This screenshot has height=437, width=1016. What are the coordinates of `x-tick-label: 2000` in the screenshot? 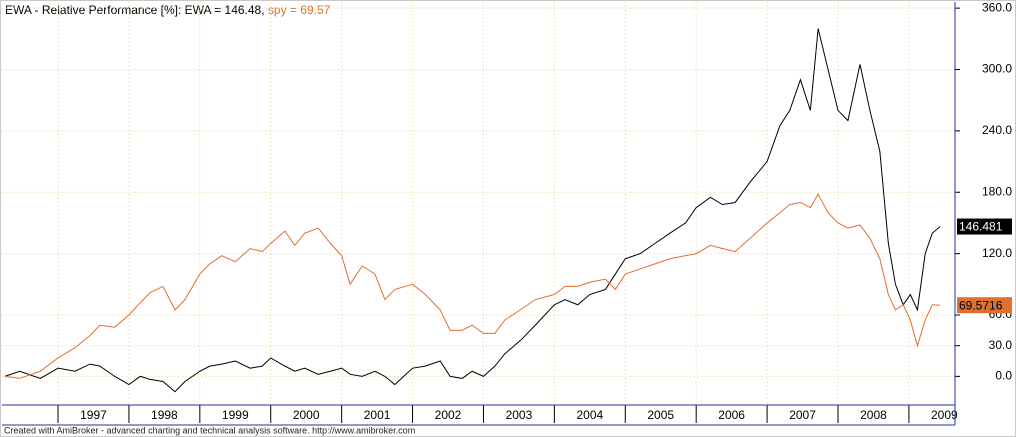 It's located at (306, 415).